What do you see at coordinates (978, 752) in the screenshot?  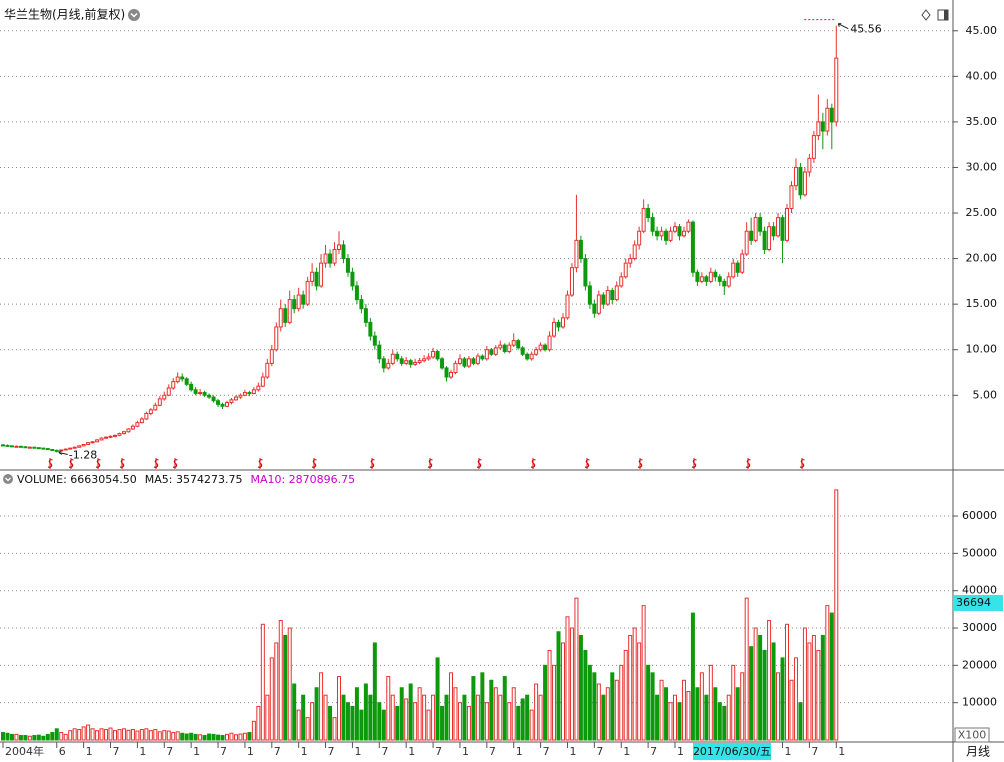 I see `period-label: 月线` at bounding box center [978, 752].